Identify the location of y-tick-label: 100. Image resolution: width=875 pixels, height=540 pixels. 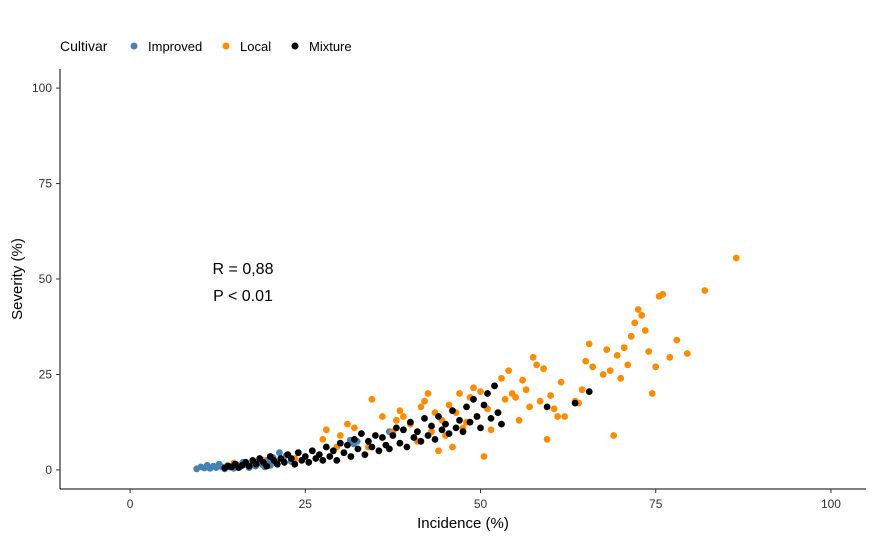
(42, 88).